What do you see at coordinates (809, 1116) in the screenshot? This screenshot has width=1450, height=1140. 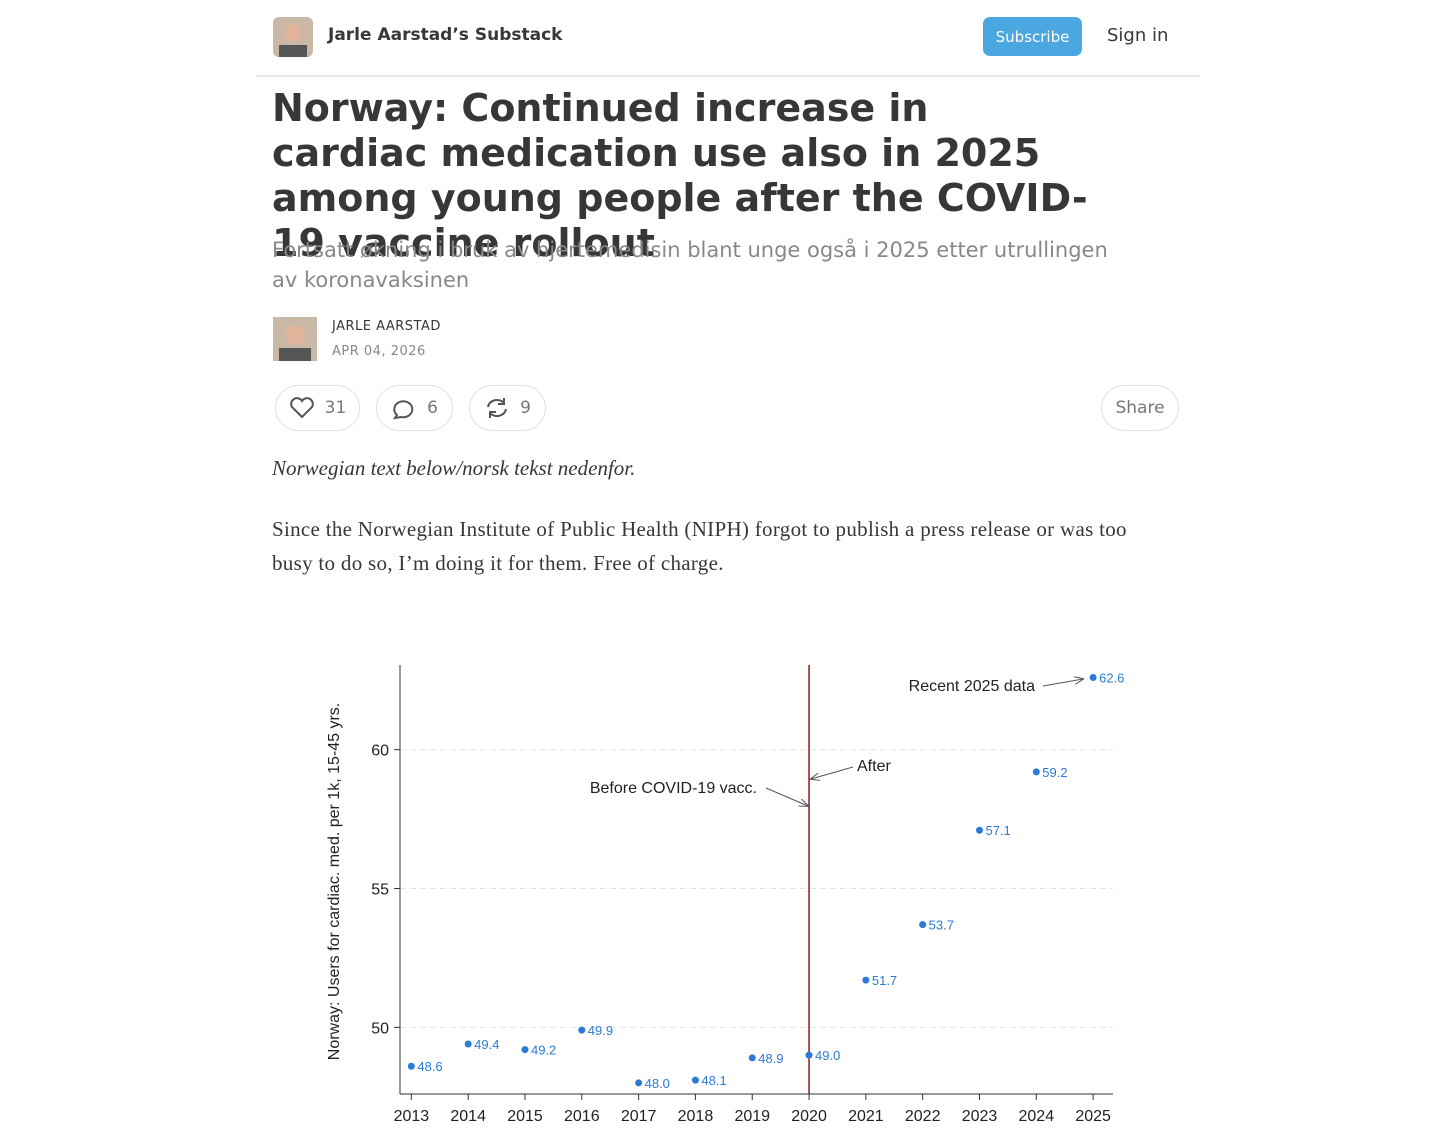 I see `x-tick-label: 2020` at bounding box center [809, 1116].